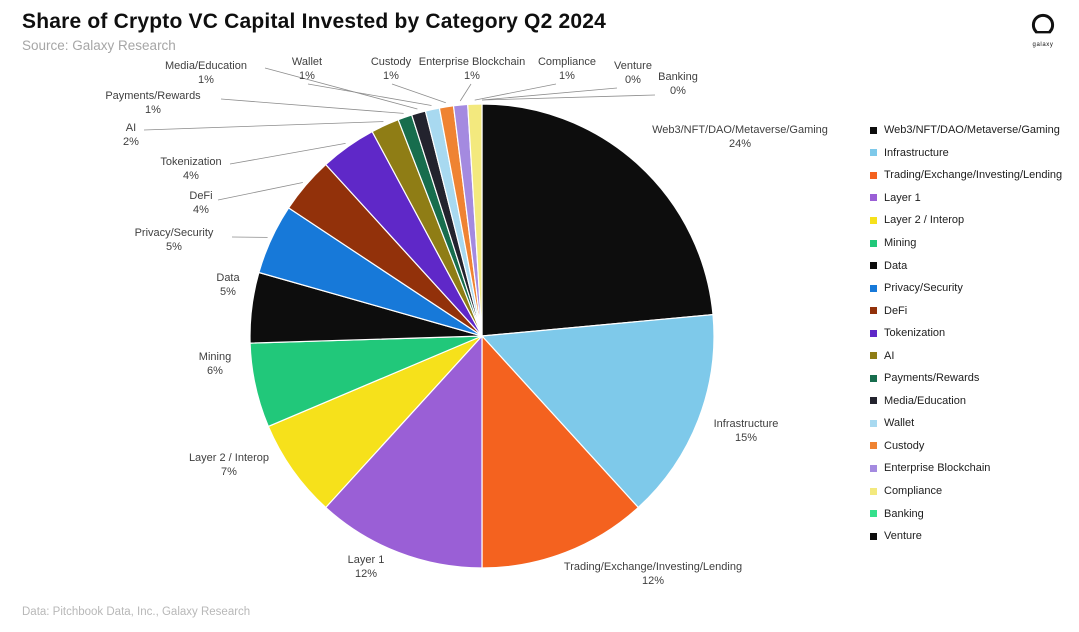 The image size is (1079, 632). I want to click on slice-label-infrastructure: Infrastructure 15%, so click(746, 431).